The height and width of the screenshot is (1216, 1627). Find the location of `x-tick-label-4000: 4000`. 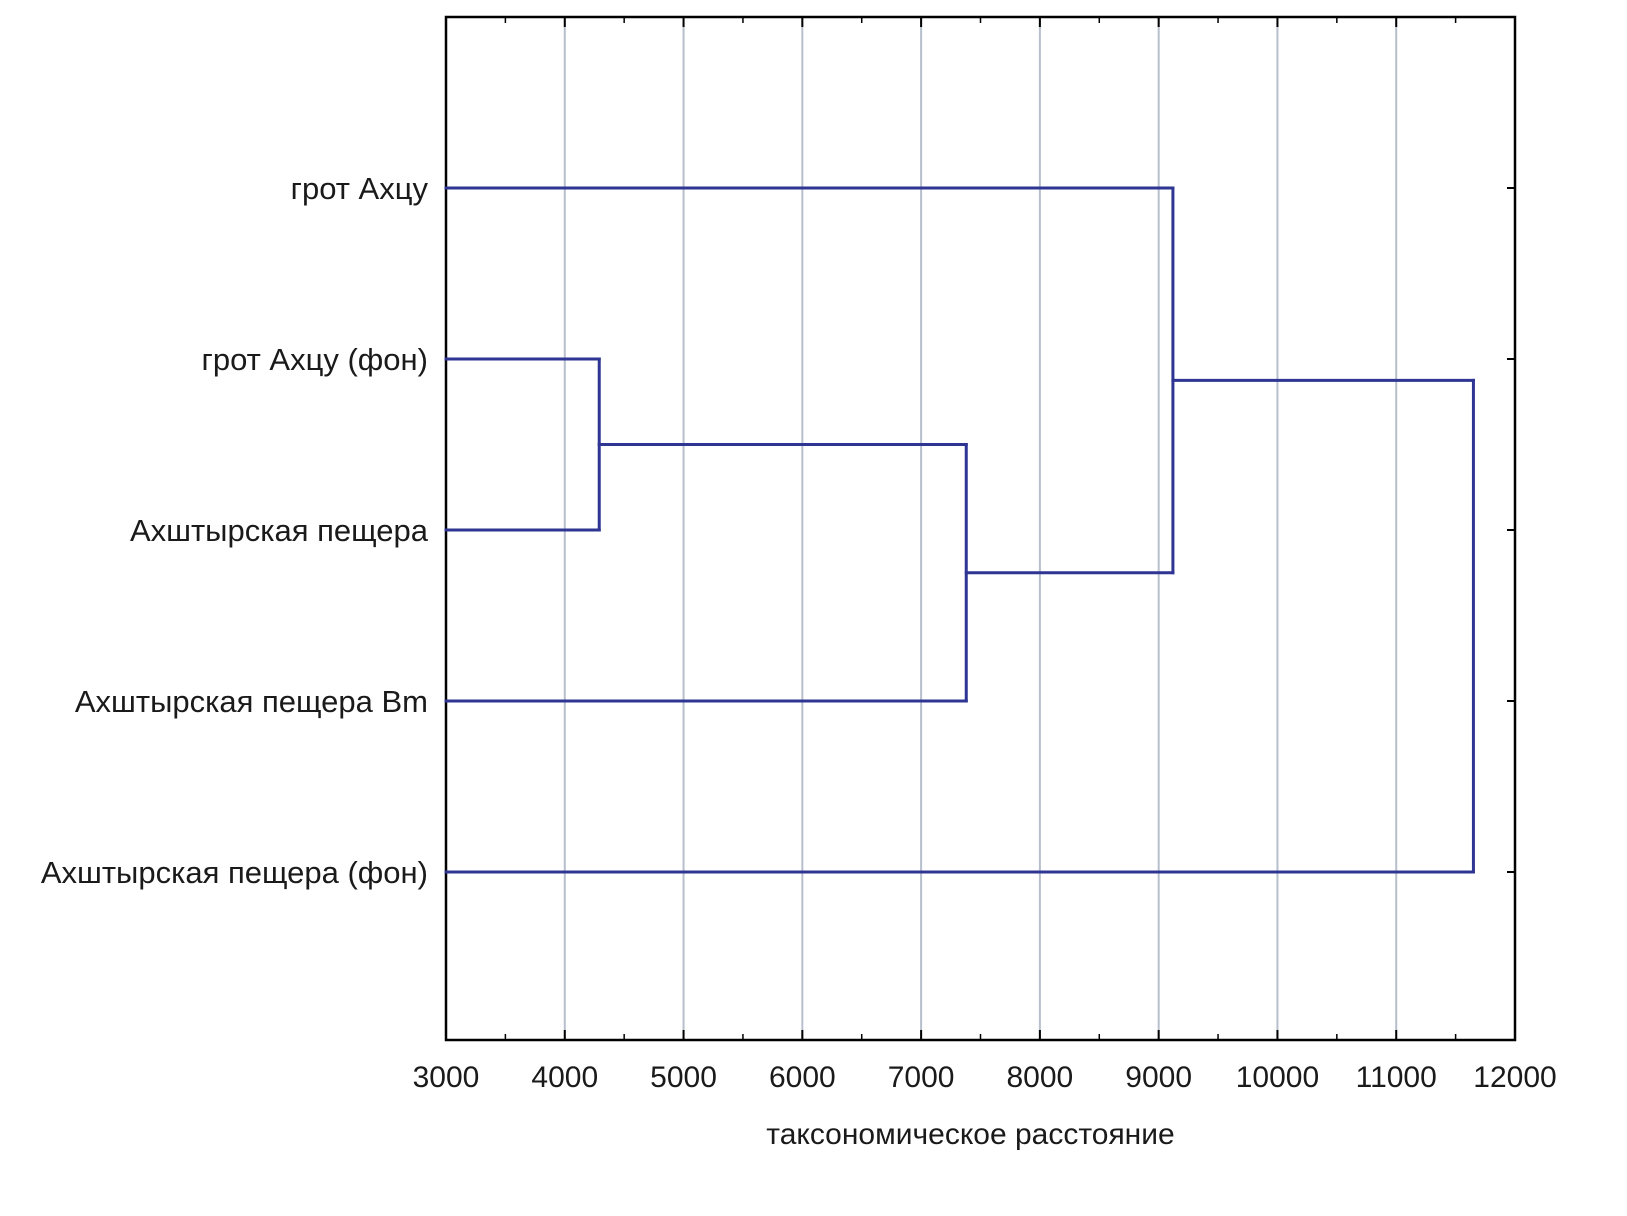

x-tick-label-4000: 4000 is located at coordinates (564, 1077).